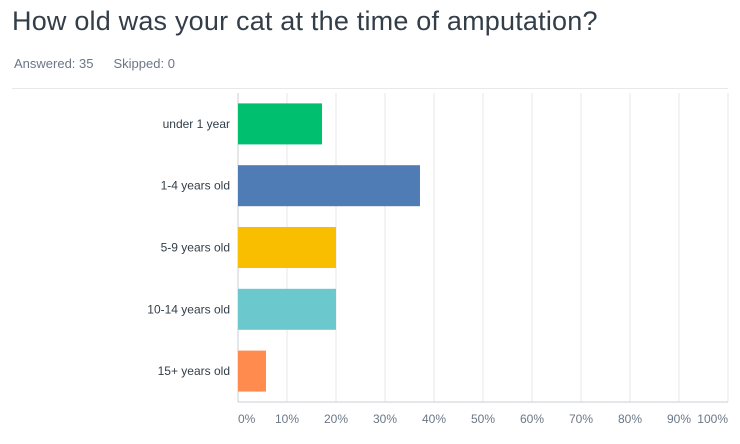 This screenshot has height=444, width=740. I want to click on x-tick-label: 30%, so click(385, 419).